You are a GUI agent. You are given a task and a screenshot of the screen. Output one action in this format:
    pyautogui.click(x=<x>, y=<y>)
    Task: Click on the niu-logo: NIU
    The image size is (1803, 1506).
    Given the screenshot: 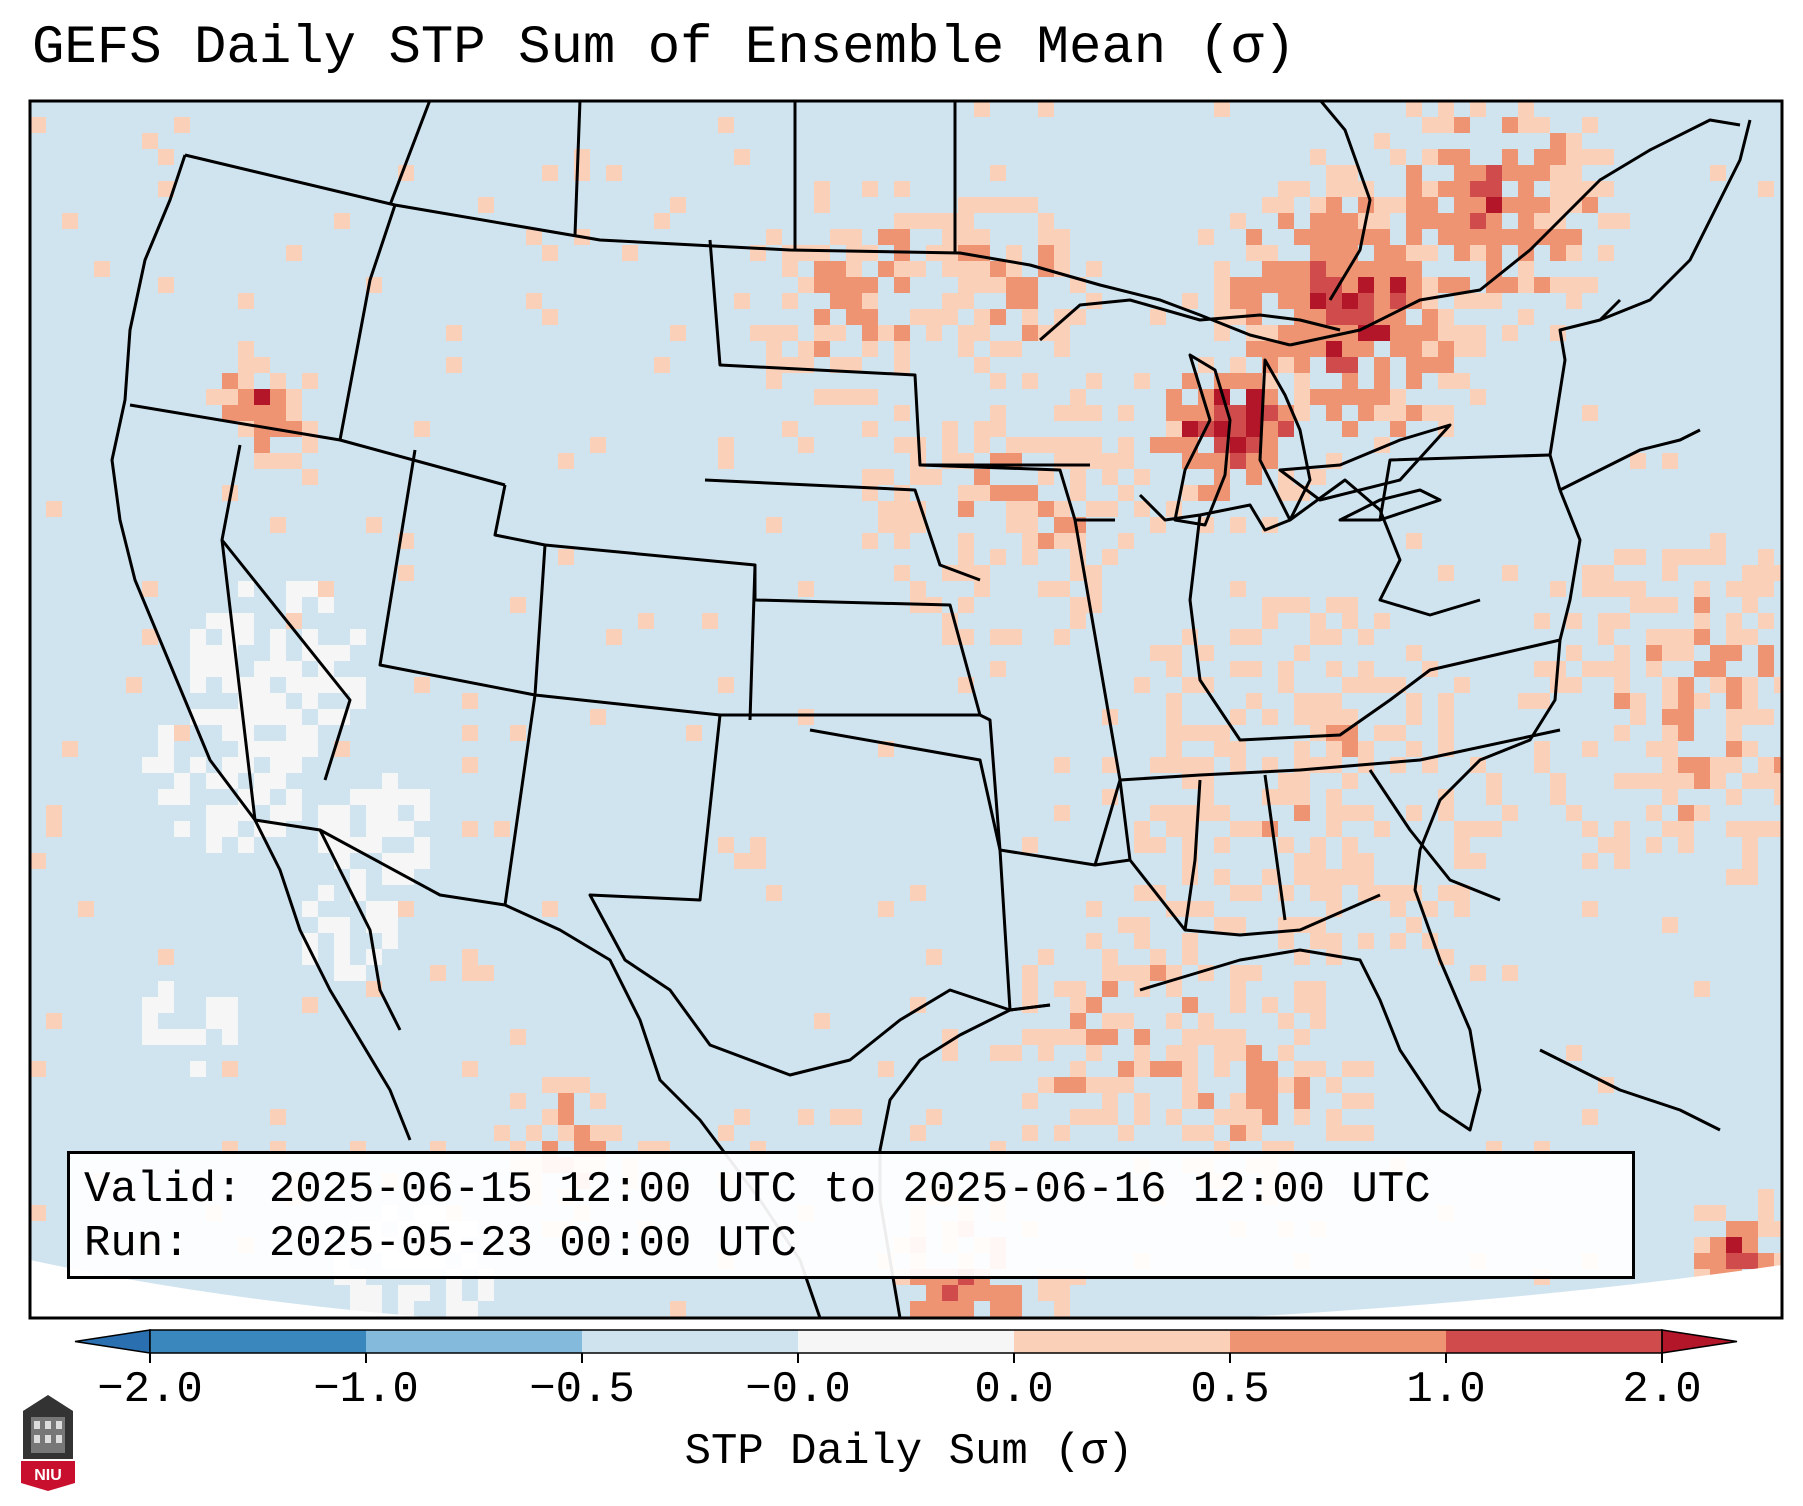 What is the action you would take?
    pyautogui.click(x=48, y=1443)
    